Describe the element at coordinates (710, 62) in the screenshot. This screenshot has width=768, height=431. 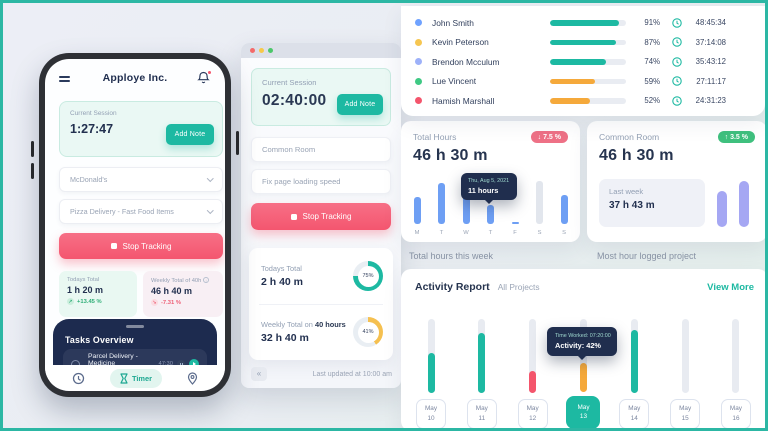
I see `member-time: 35:43:12` at that location.